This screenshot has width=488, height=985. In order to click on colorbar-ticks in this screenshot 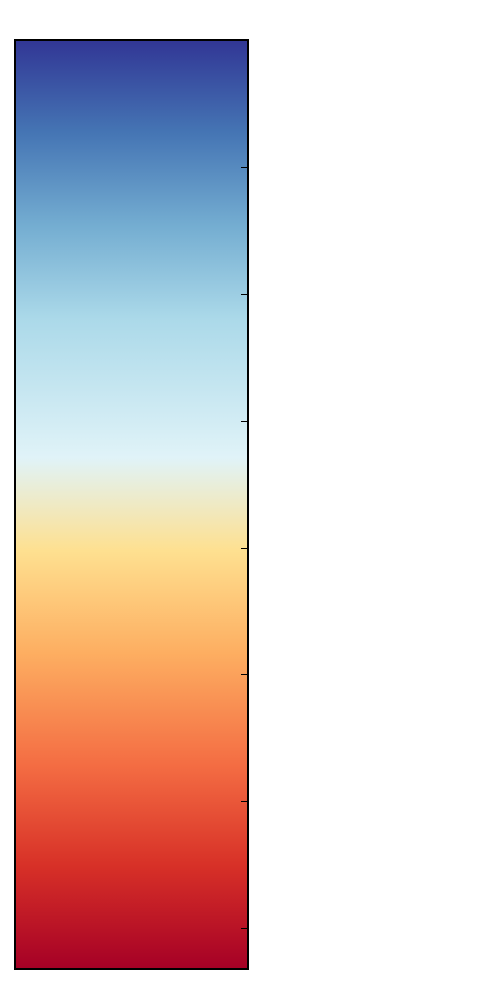, I will do `click(244, 548)`.